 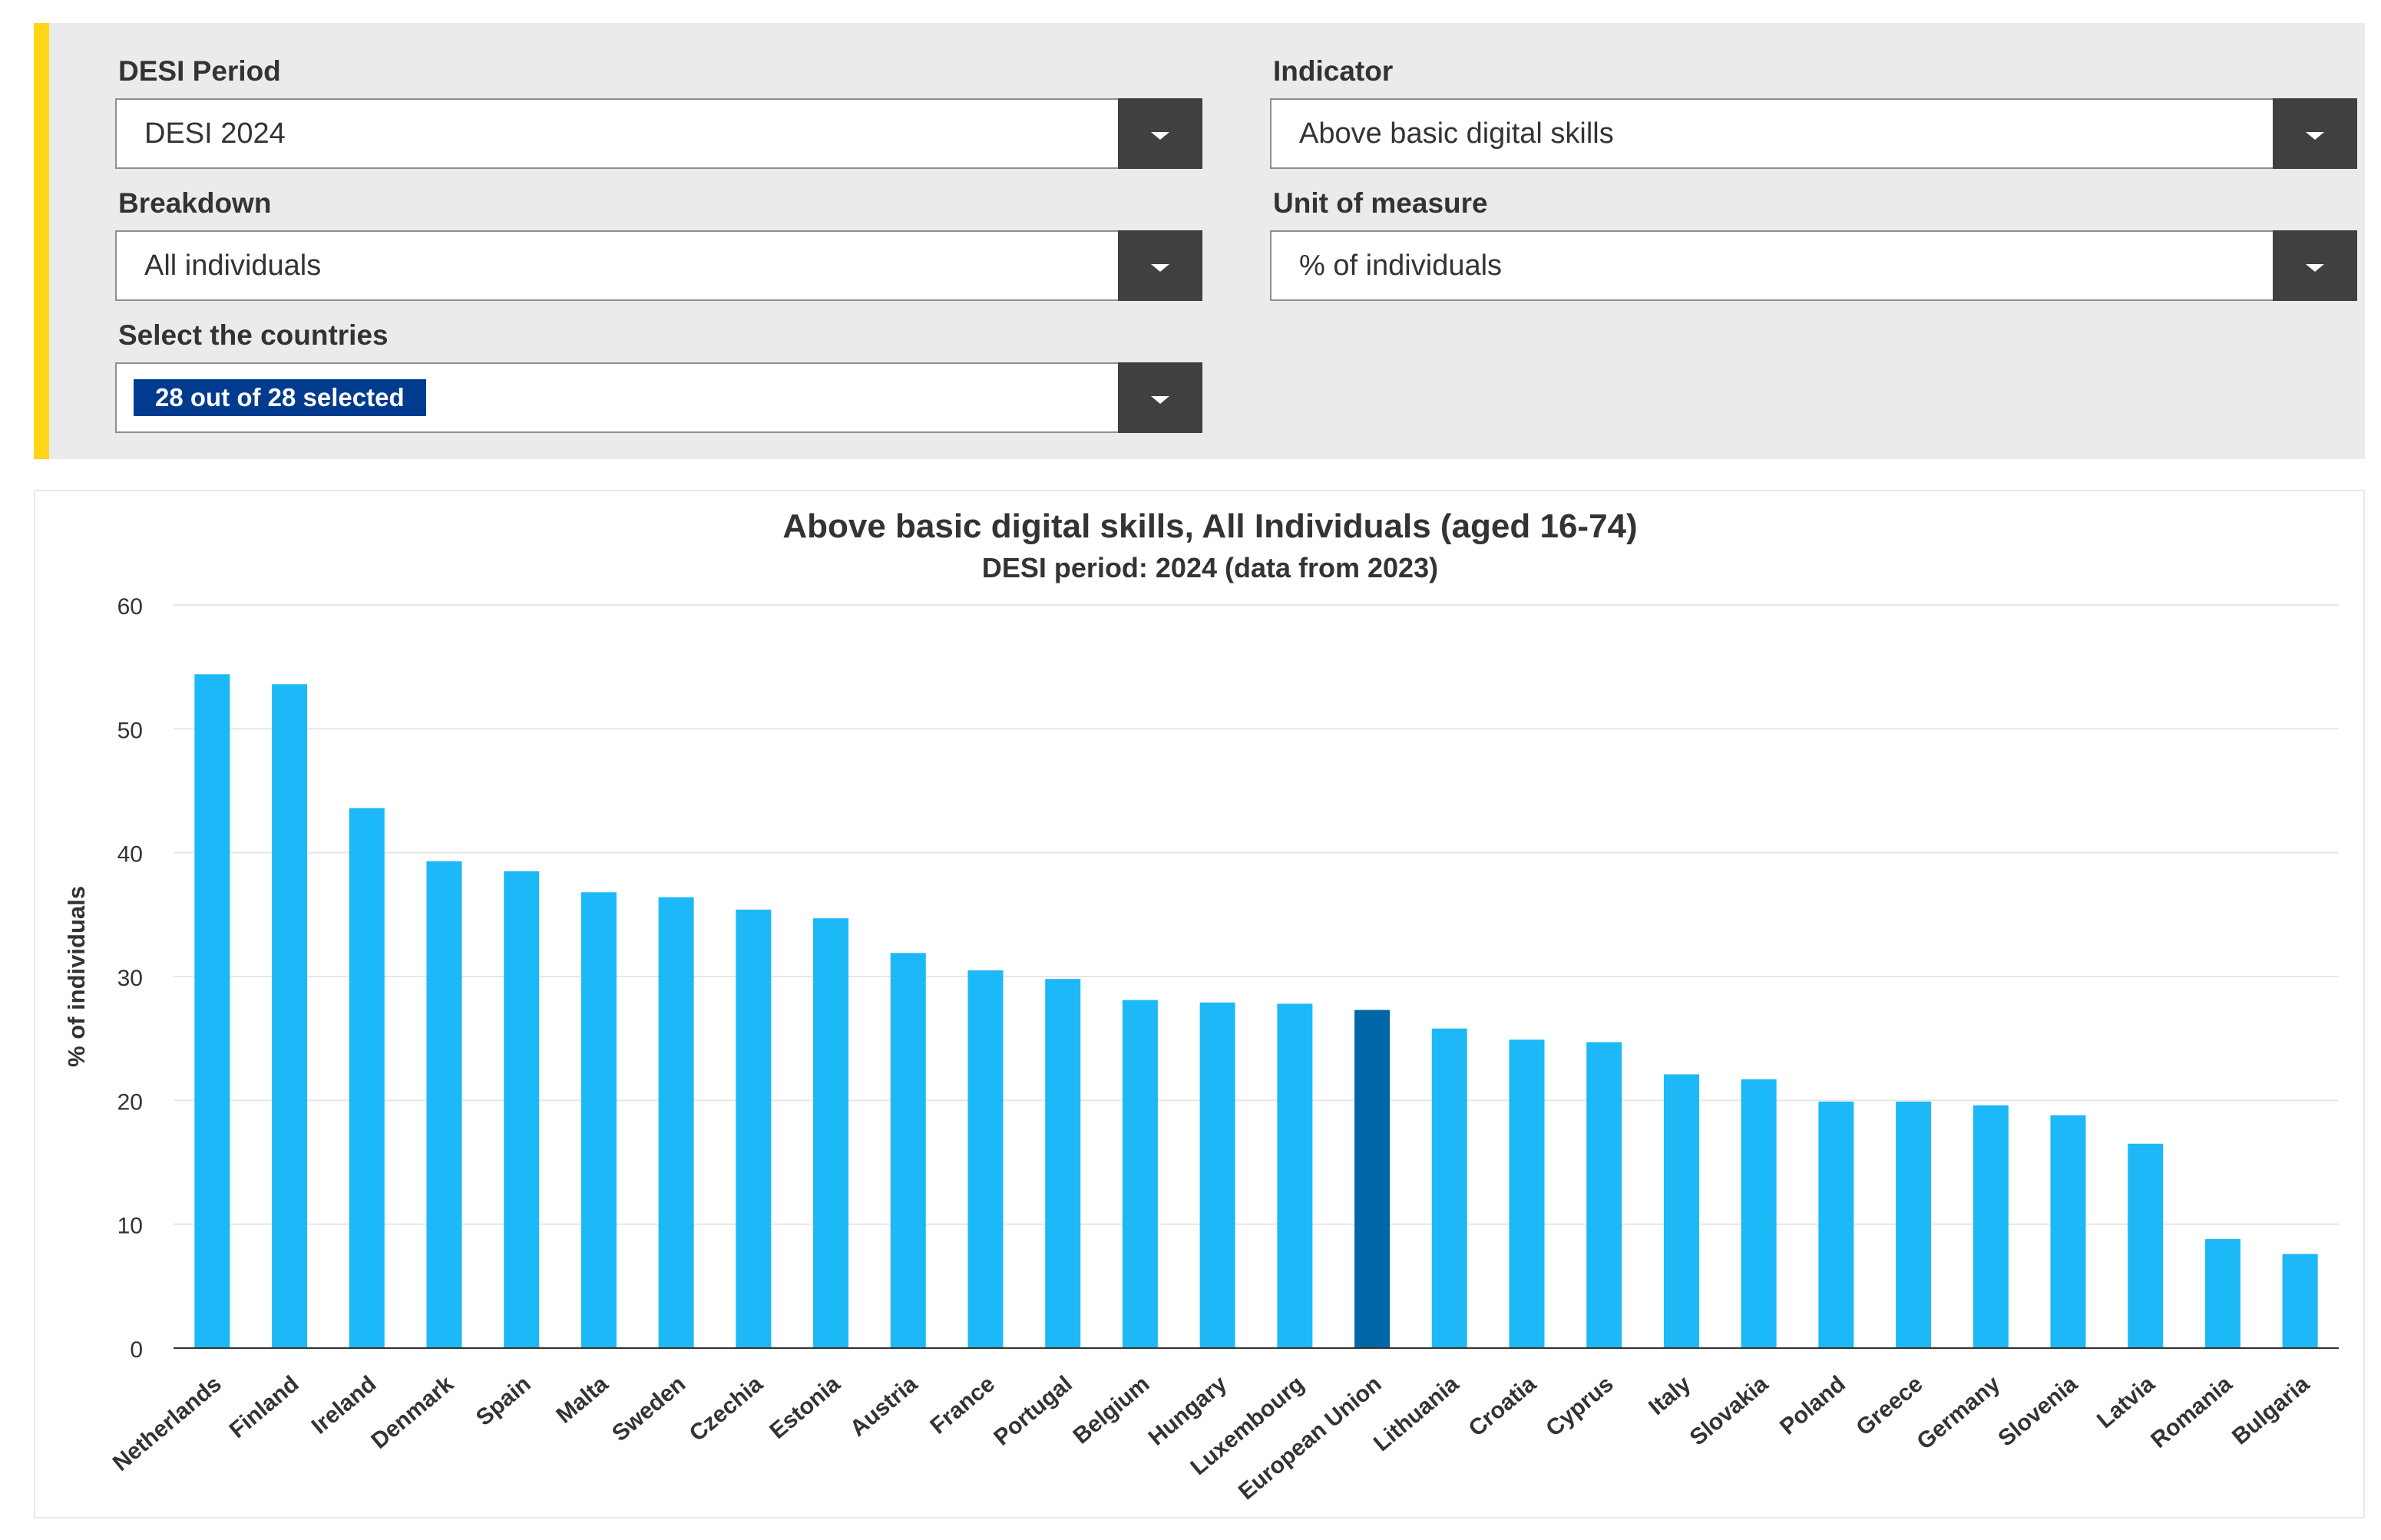 What do you see at coordinates (195, 203) in the screenshot?
I see `breakdown-label: Breakdown` at bounding box center [195, 203].